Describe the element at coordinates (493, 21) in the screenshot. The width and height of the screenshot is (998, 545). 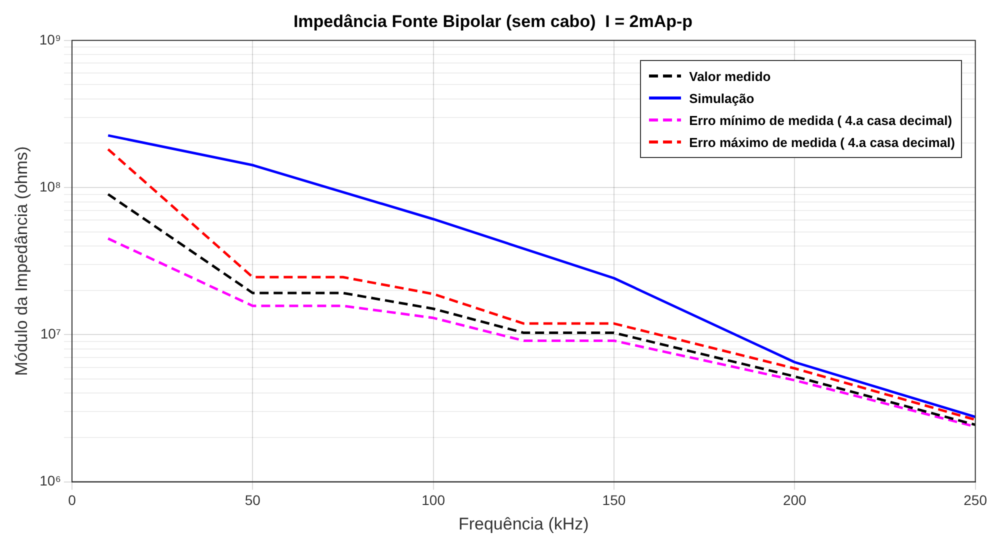
I see `chart-title: Impedância Fonte Bipolar (sem cabo) I = 2mAp-p` at that location.